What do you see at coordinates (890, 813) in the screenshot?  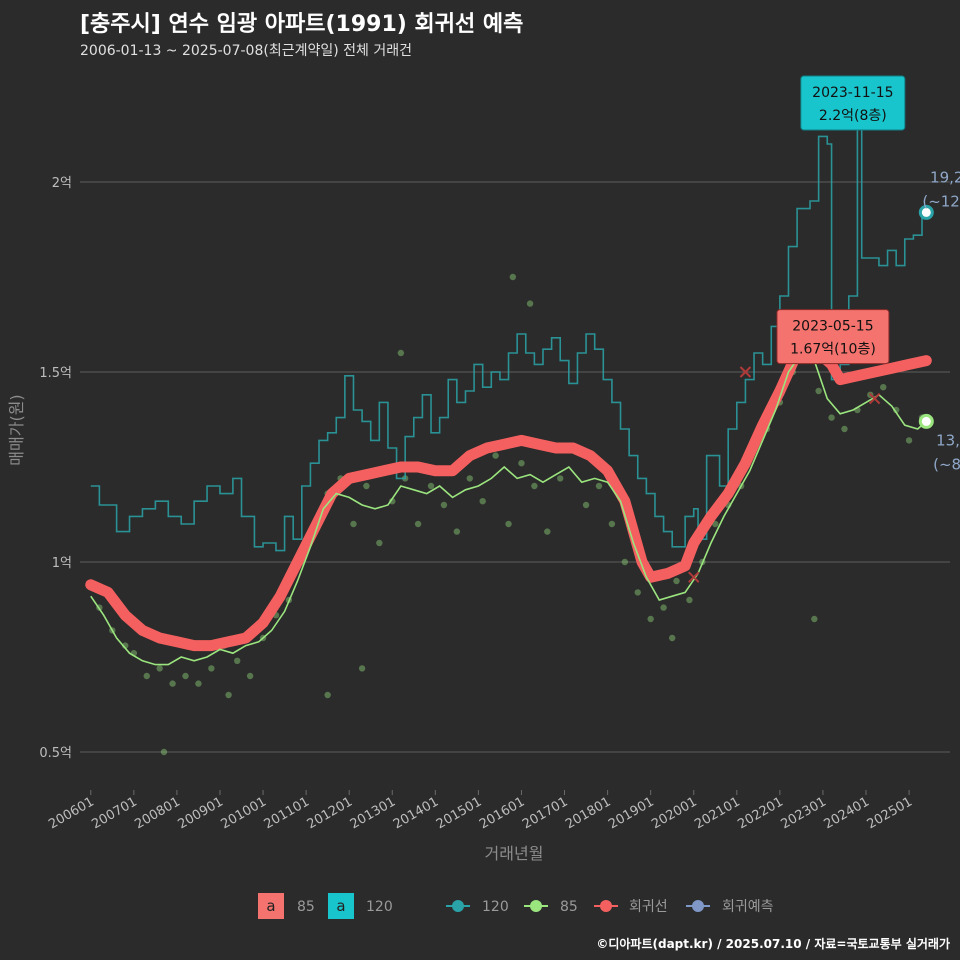 I see `x-tick-label-19: 202501` at bounding box center [890, 813].